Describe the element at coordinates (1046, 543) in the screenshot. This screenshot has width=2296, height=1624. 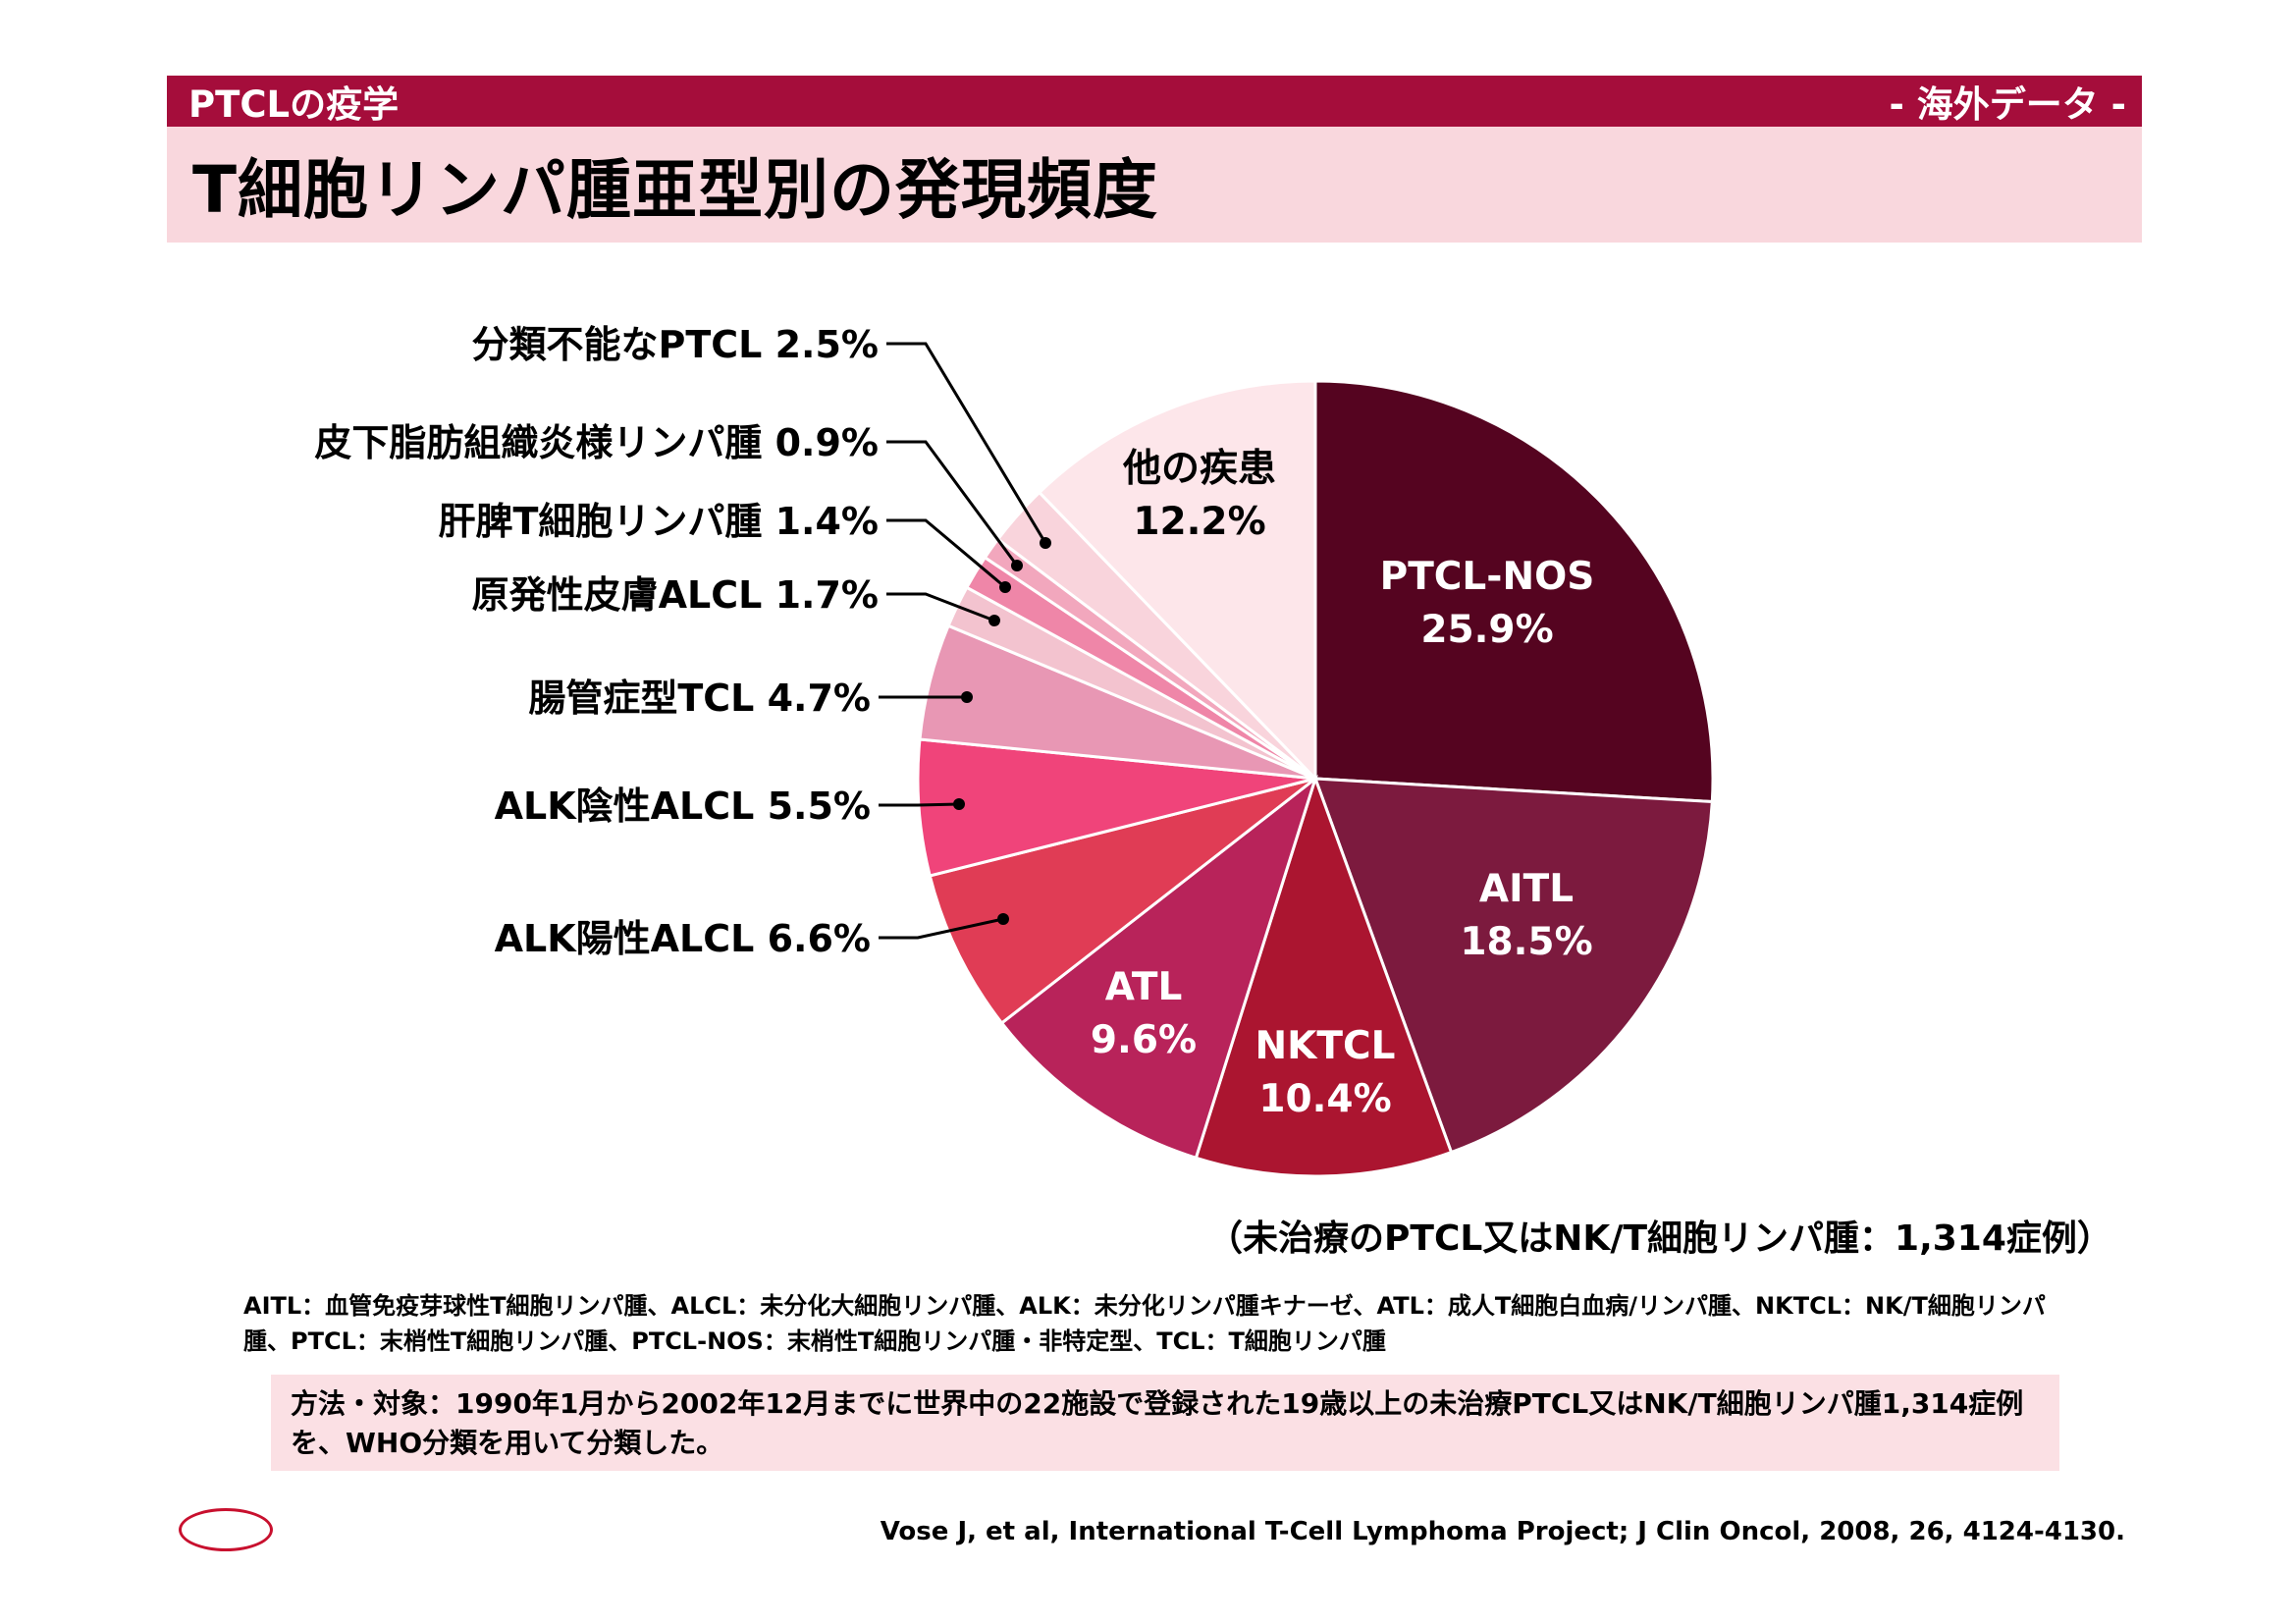
I see `leader-dot-ptcl` at that location.